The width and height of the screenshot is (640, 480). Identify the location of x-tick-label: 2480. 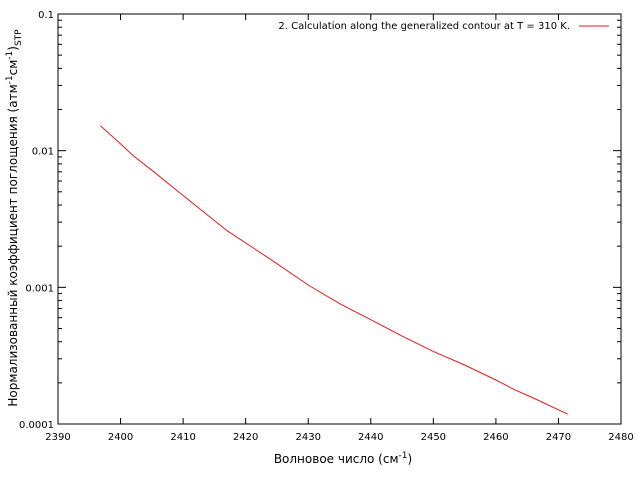
(620, 437).